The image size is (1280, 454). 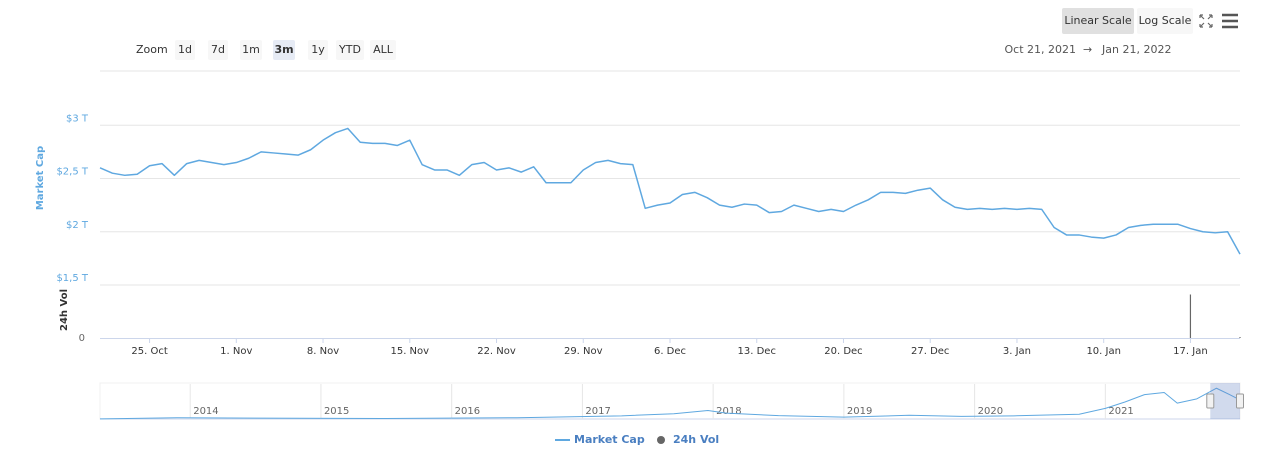 I want to click on zoom-button: YTD, so click(x=349, y=49).